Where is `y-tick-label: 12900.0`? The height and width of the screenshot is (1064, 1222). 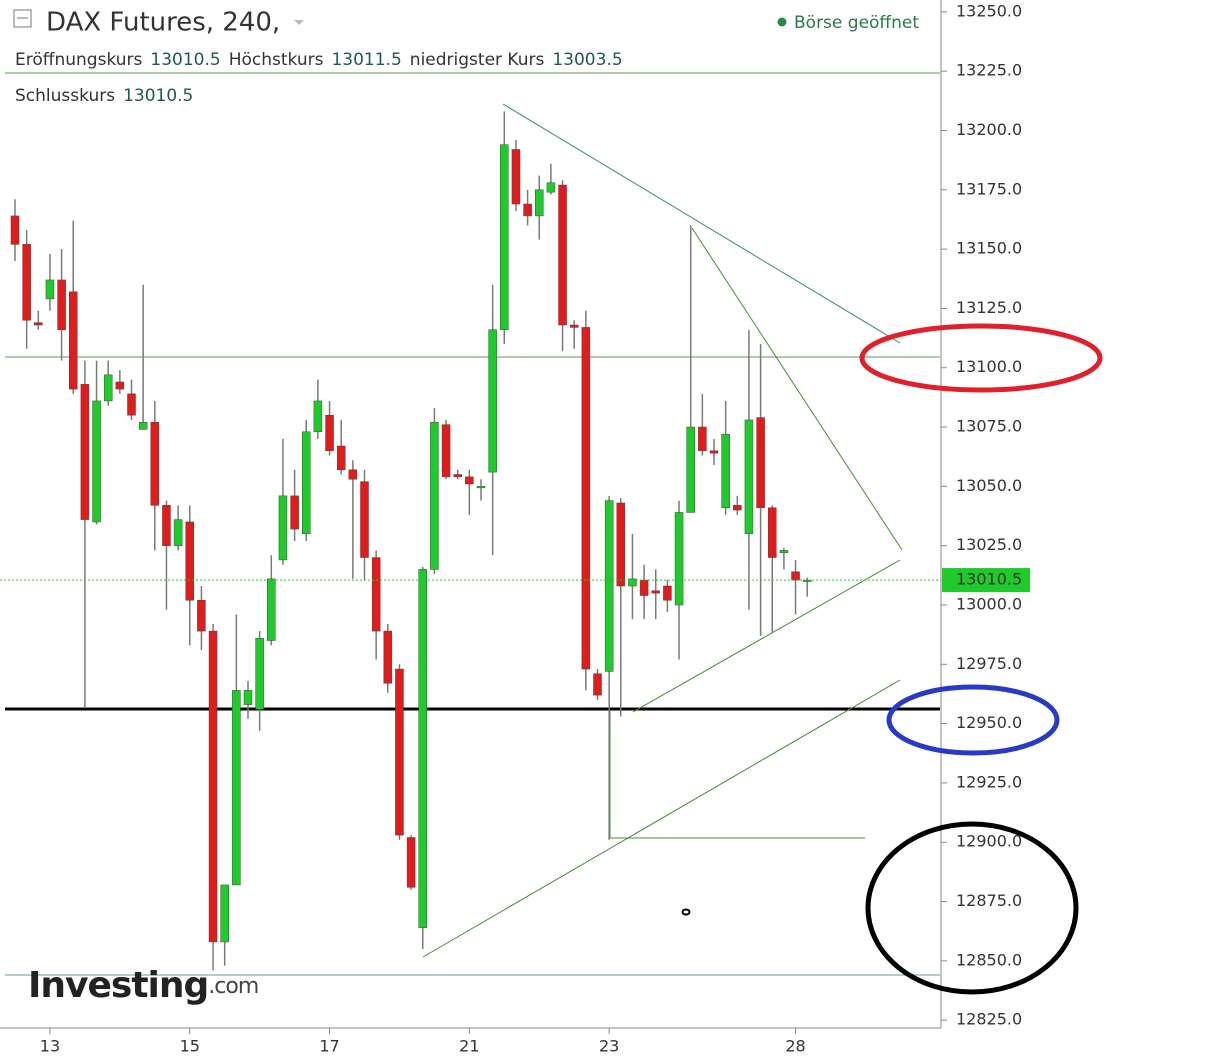
y-tick-label: 12900.0 is located at coordinates (989, 841).